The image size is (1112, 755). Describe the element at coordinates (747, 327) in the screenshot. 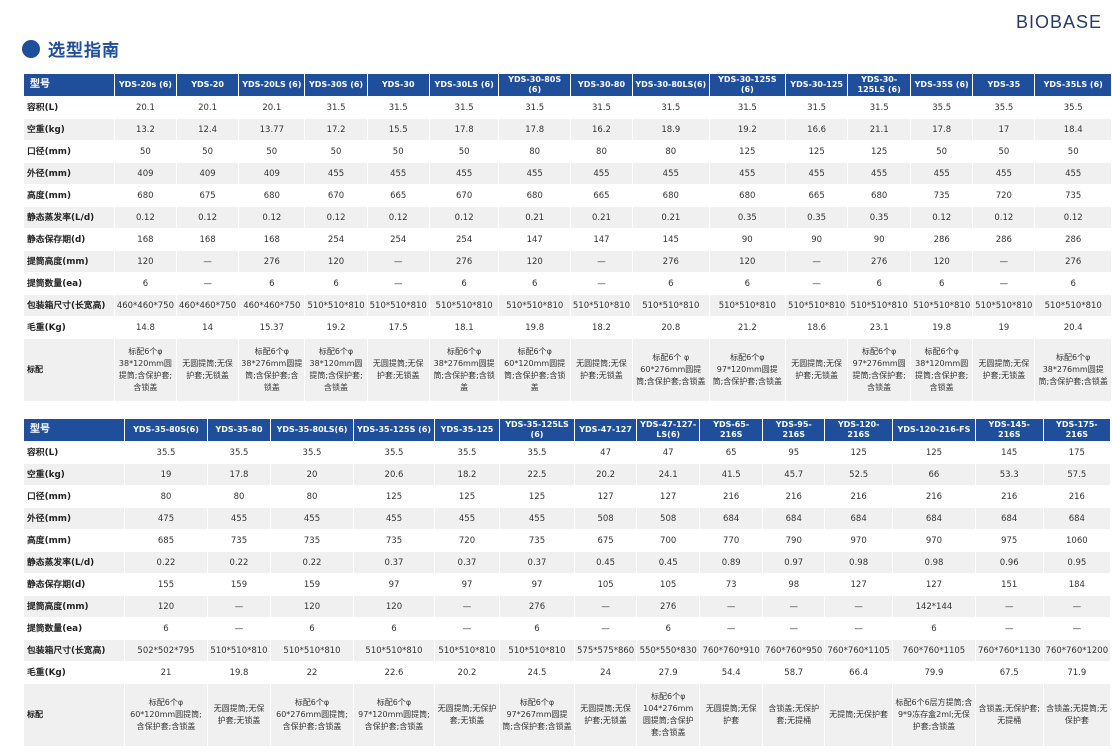

I see `table-cell: 21.2` at that location.